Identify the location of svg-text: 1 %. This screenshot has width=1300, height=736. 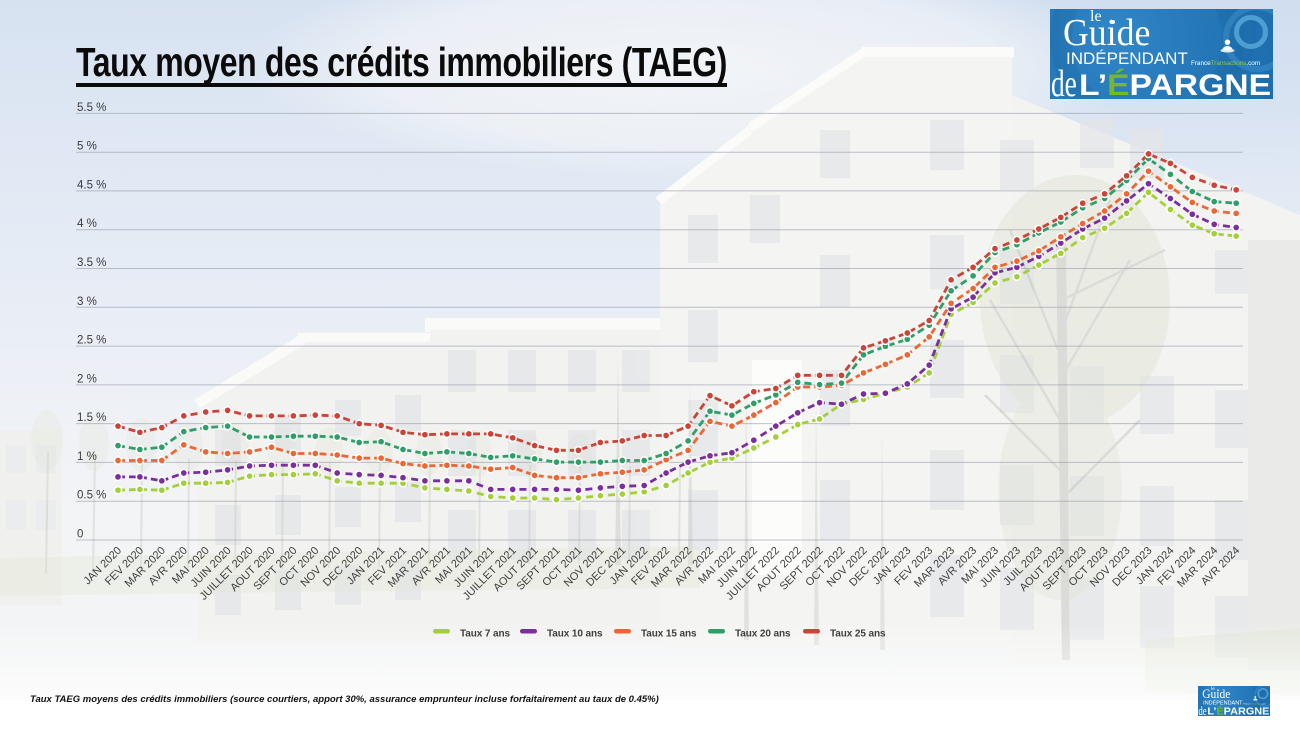
(87, 457).